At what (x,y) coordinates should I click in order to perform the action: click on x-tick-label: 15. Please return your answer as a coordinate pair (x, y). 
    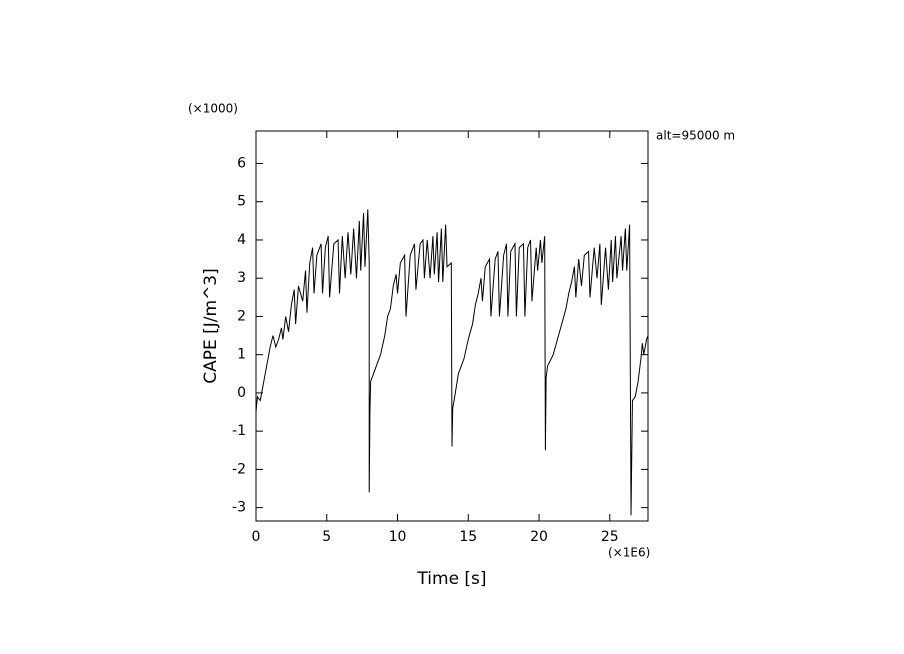
    Looking at the image, I should click on (468, 537).